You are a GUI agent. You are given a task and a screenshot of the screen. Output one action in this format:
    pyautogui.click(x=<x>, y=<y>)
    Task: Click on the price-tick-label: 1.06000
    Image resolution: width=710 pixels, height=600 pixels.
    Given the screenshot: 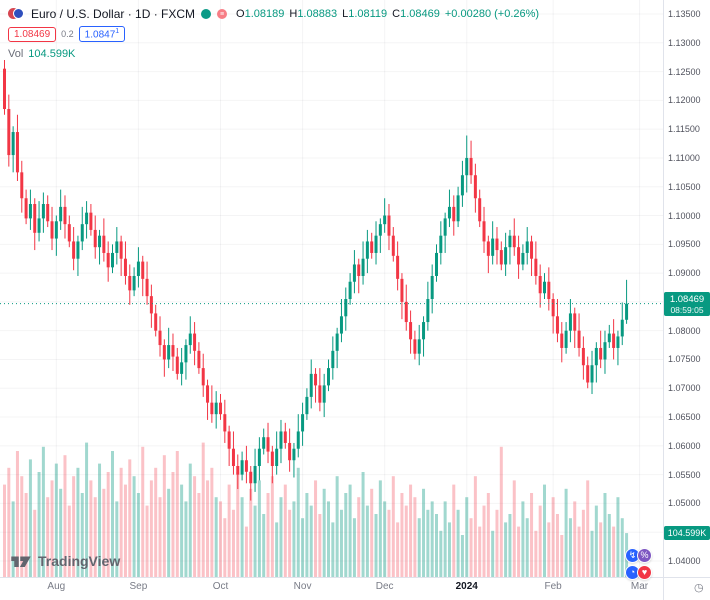 What is the action you would take?
    pyautogui.click(x=684, y=445)
    